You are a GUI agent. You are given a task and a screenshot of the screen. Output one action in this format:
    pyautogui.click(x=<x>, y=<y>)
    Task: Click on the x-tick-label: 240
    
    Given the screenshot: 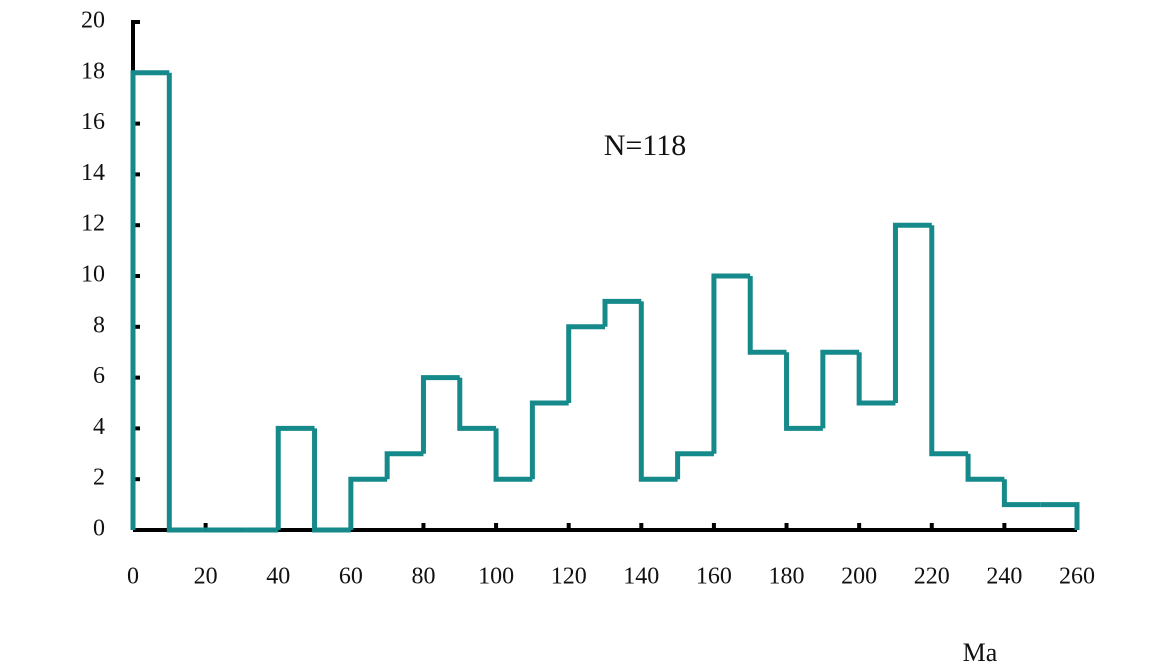 What is the action you would take?
    pyautogui.click(x=1004, y=577)
    